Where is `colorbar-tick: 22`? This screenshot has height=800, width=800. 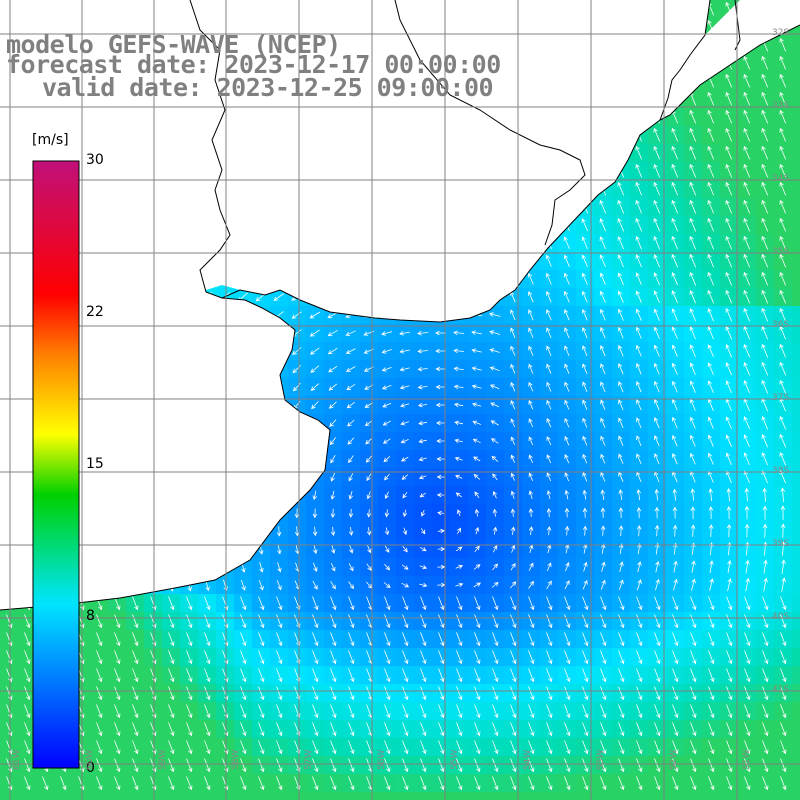
colorbar-tick: 22 is located at coordinates (95, 312).